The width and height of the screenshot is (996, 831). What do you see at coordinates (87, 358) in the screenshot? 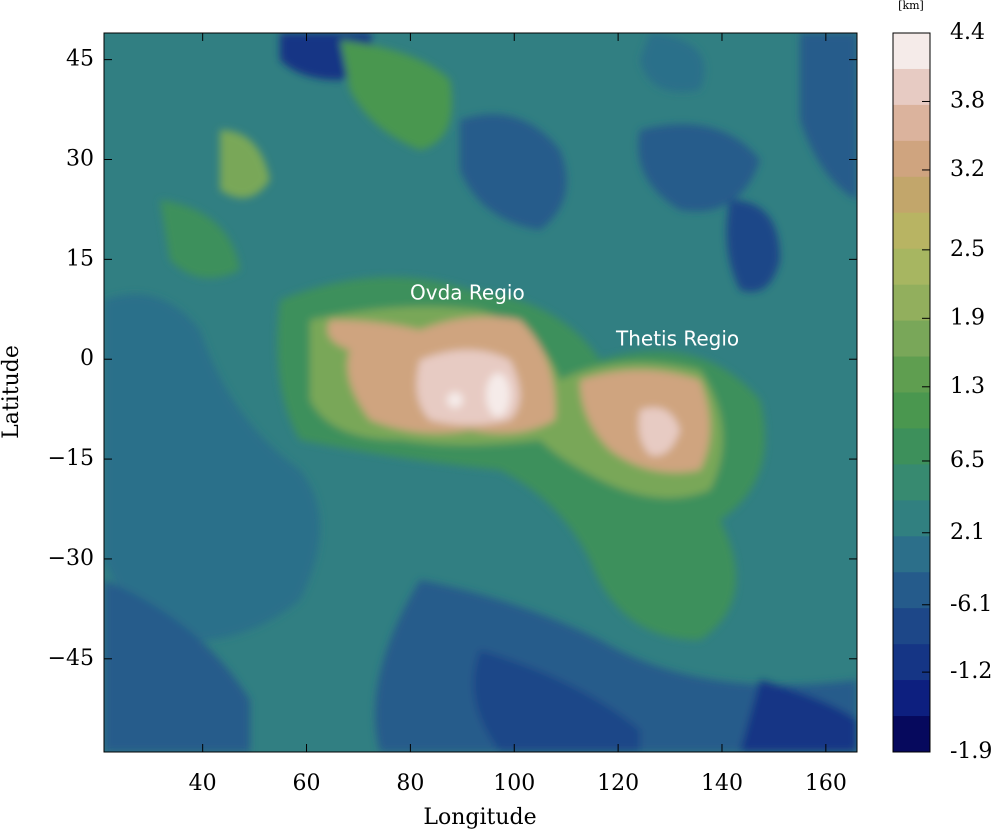
I see `y-tick-label: 0` at bounding box center [87, 358].